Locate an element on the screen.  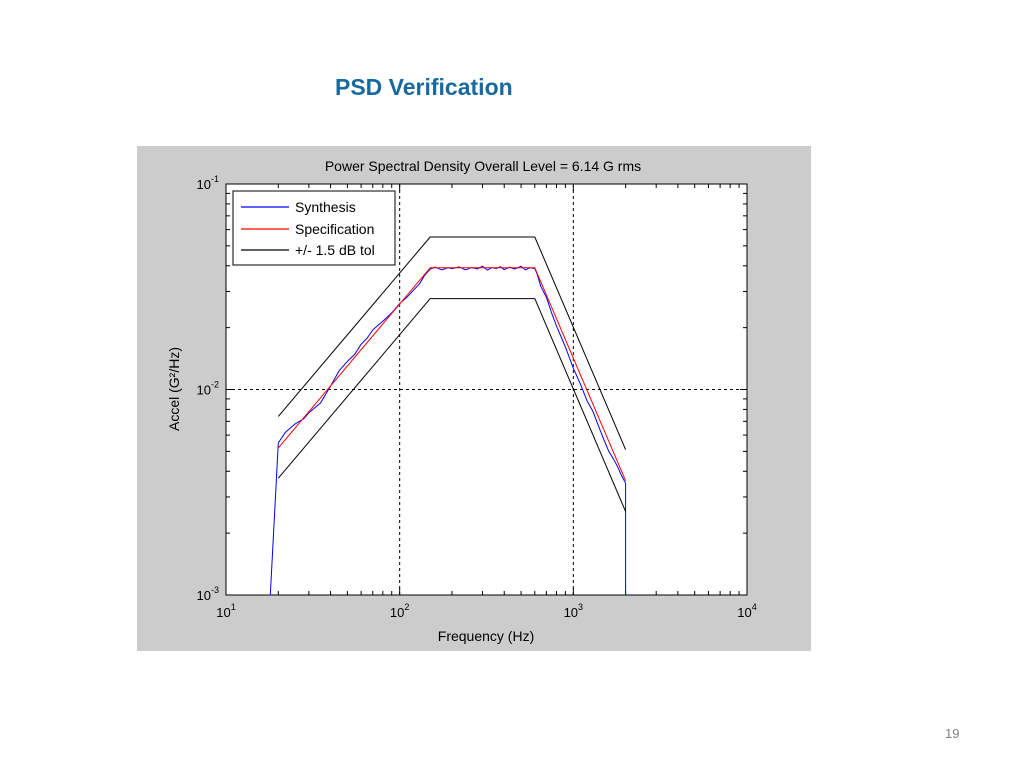
legend-label-tolerance: +/- 1.5 dB tol is located at coordinates (335, 250).